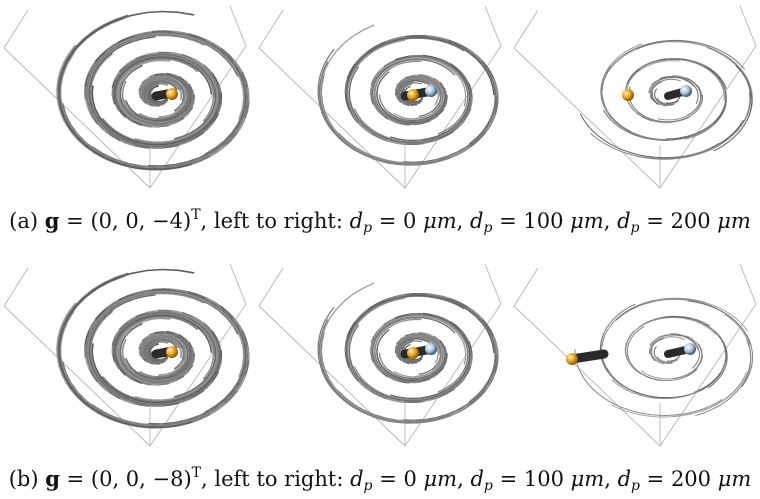 This screenshot has width=760, height=499. Describe the element at coordinates (272, 479) in the screenshot. I see `caption-suffix: , left to right:` at that location.